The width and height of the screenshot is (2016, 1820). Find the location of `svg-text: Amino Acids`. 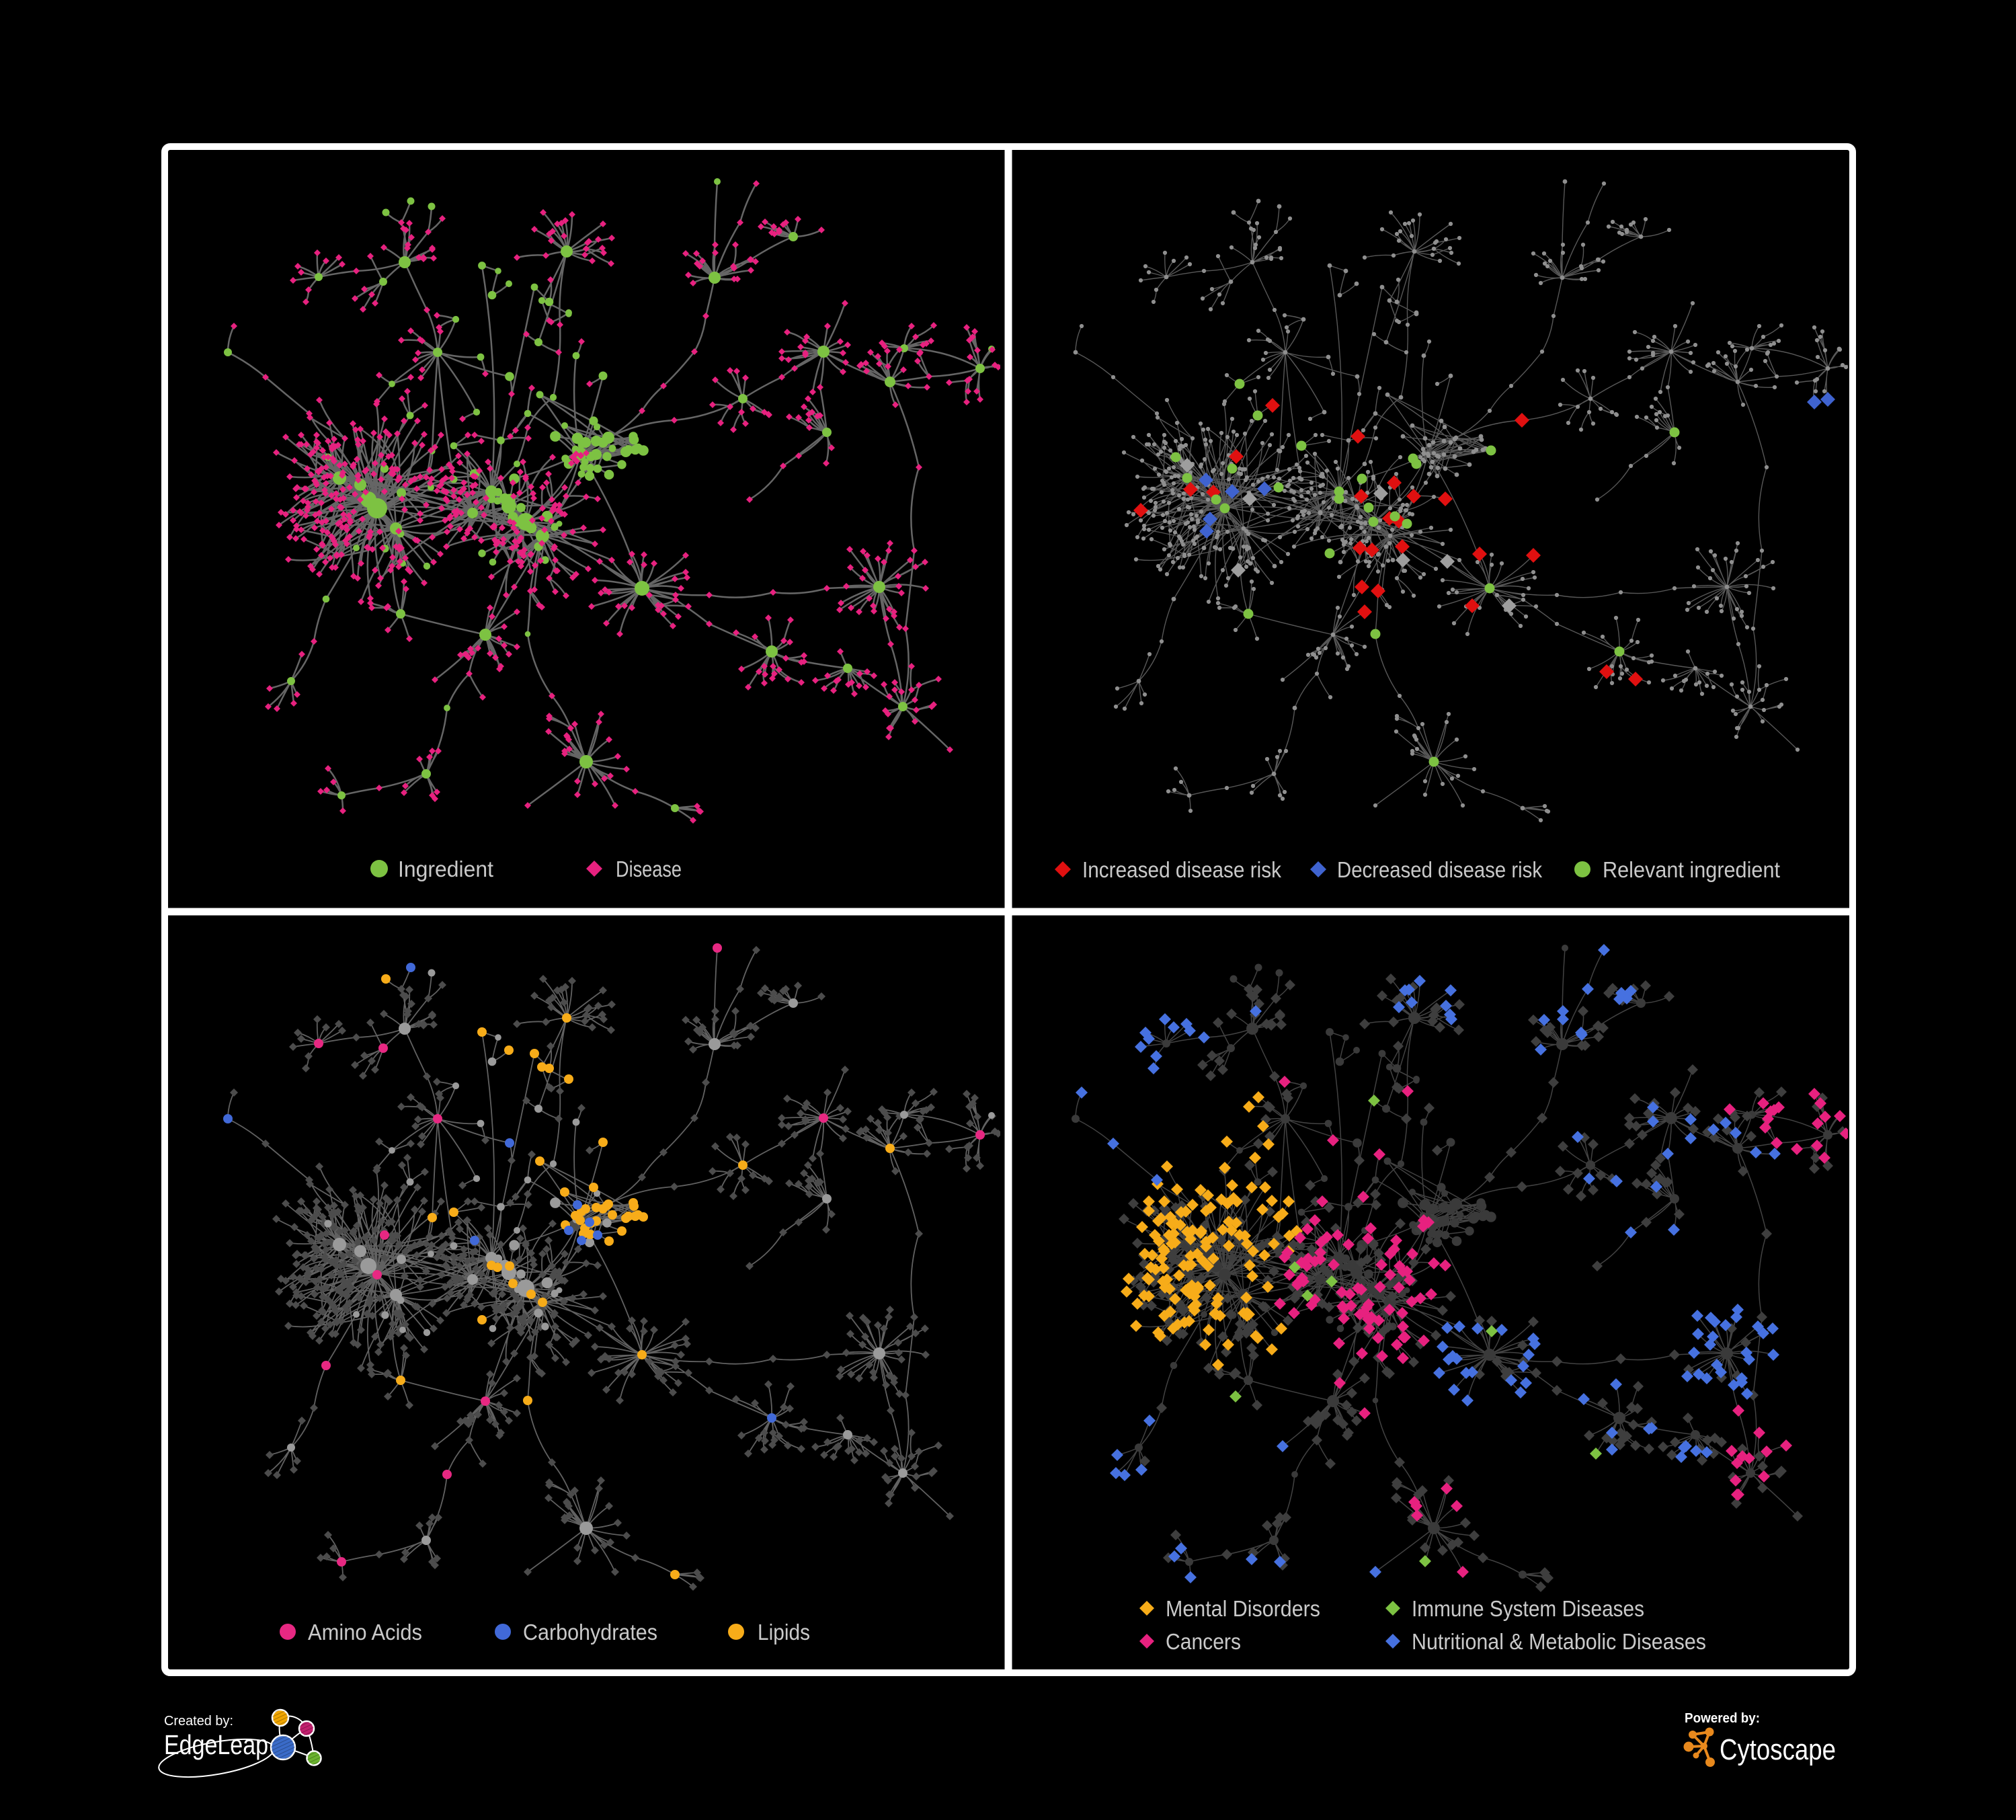

svg-text: Amino Acids is located at coordinates (365, 1632).